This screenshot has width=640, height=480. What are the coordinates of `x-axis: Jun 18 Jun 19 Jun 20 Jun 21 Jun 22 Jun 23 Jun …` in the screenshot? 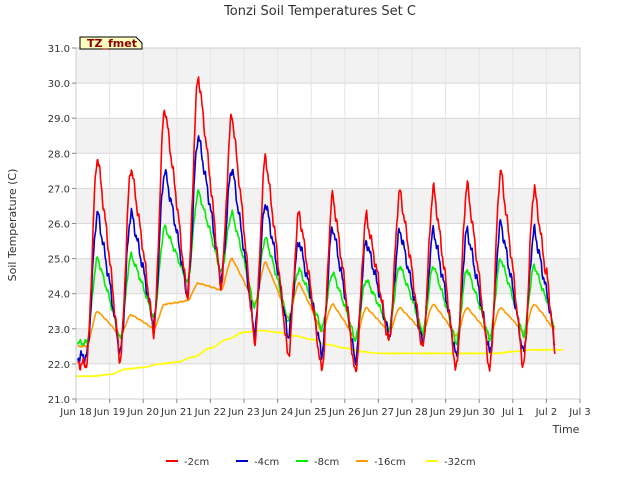 It's located at (325, 408).